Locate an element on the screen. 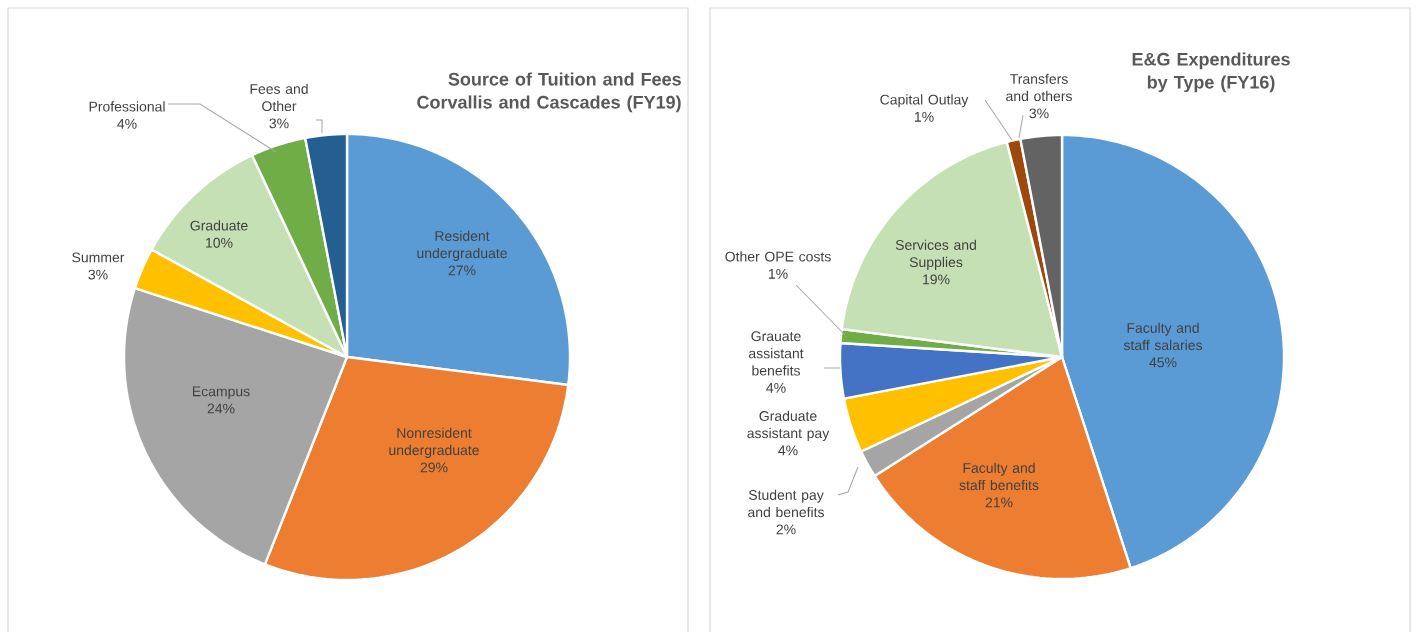 The height and width of the screenshot is (632, 1416). data-label: 2% is located at coordinates (786, 529).